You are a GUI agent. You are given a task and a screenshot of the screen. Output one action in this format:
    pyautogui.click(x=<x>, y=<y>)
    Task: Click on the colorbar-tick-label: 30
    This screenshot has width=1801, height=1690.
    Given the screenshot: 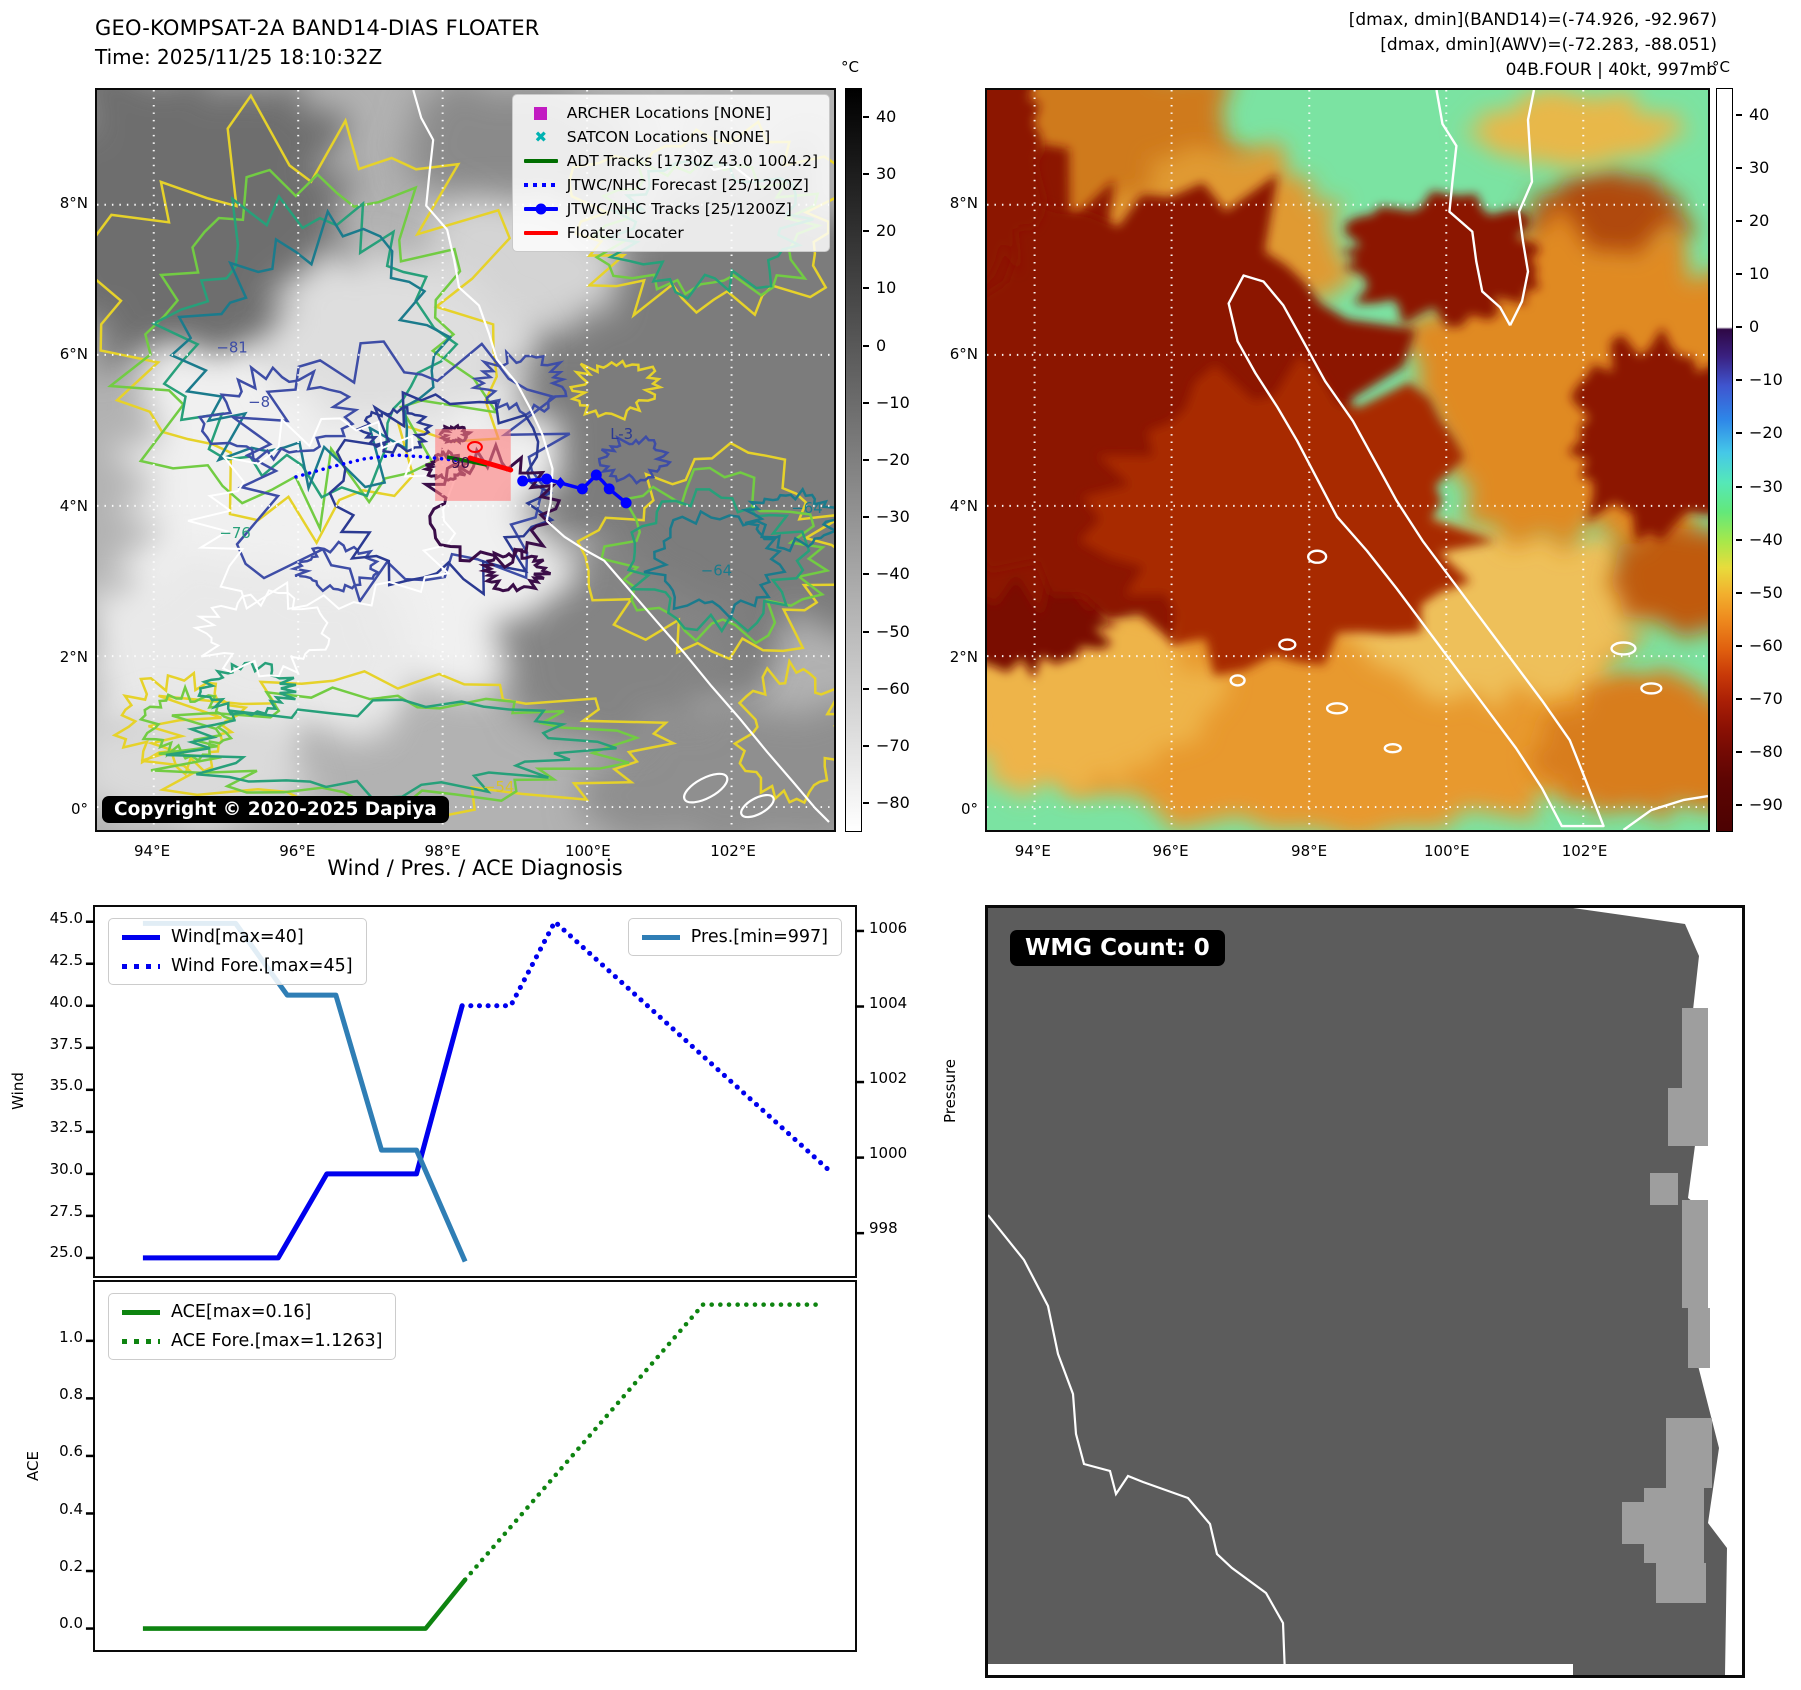 What is the action you would take?
    pyautogui.click(x=886, y=173)
    